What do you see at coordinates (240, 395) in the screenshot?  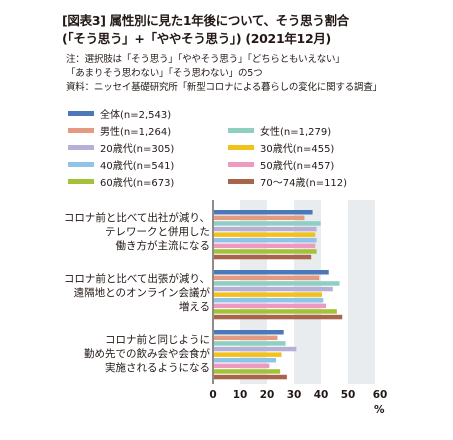 I see `x-tick-10: 10` at bounding box center [240, 395].